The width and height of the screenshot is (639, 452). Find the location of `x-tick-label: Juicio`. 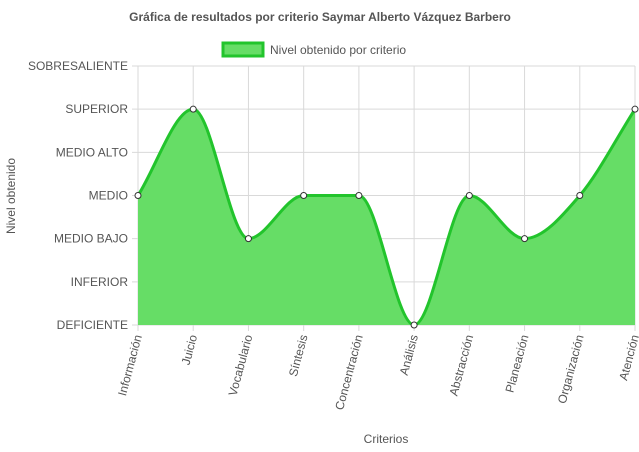

x-tick-label: Juicio is located at coordinates (190, 350).